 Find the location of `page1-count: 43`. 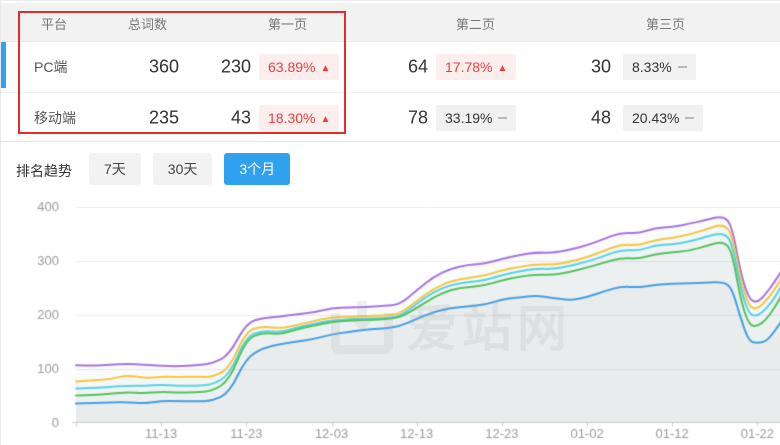

page1-count: 43 is located at coordinates (240, 117).